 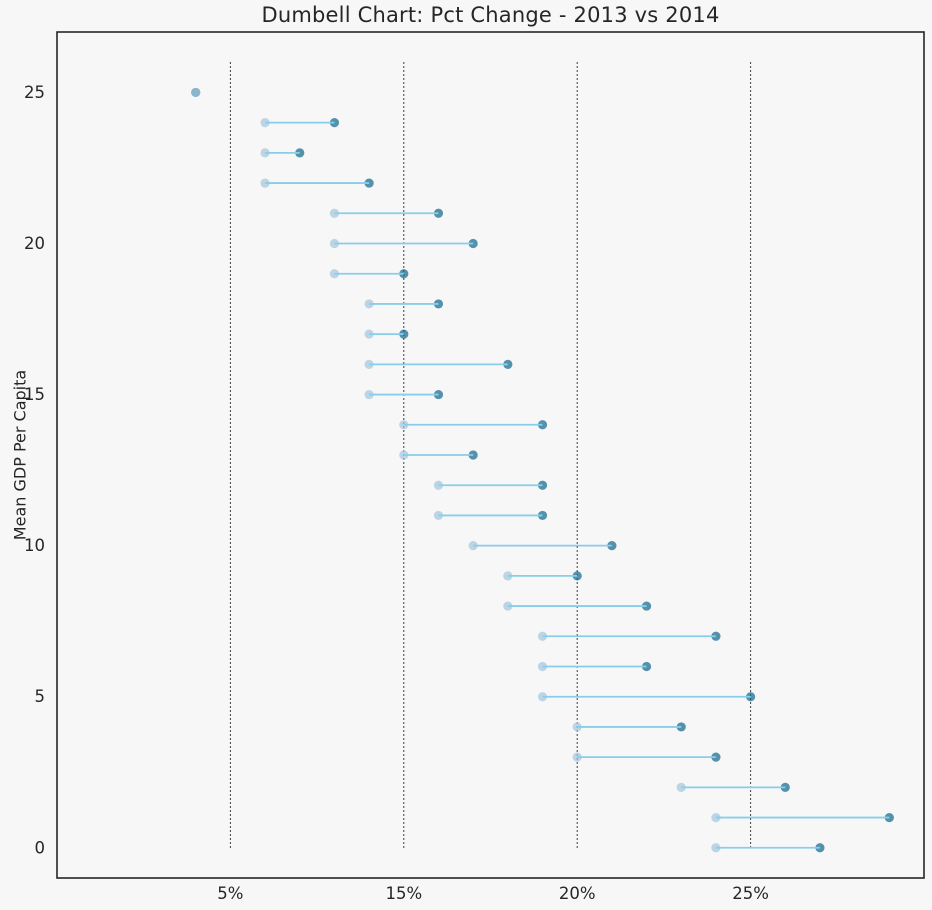 What do you see at coordinates (577, 893) in the screenshot?
I see `x-tick-label: 20%` at bounding box center [577, 893].